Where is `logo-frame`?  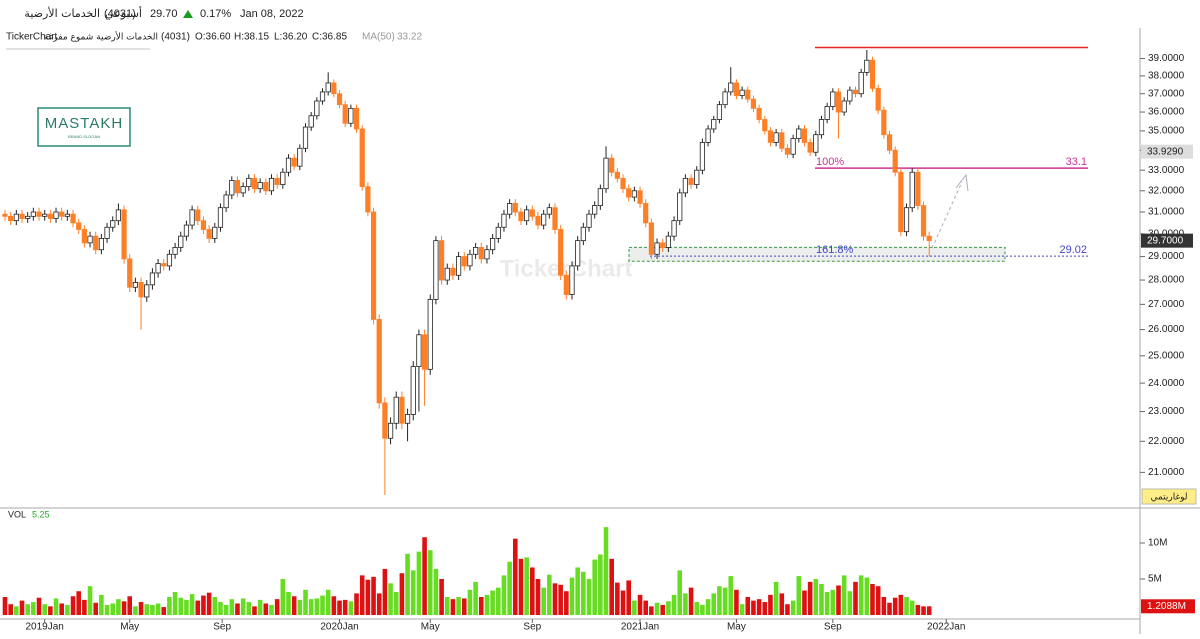
logo-frame is located at coordinates (84, 127).